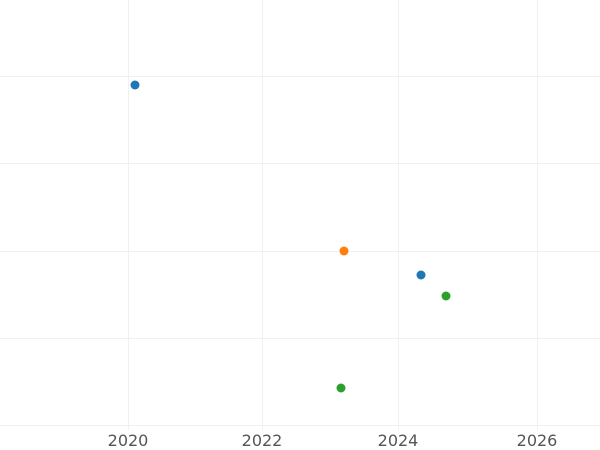 This screenshot has width=600, height=450. I want to click on x-tick-label-2022: 2022, so click(262, 440).